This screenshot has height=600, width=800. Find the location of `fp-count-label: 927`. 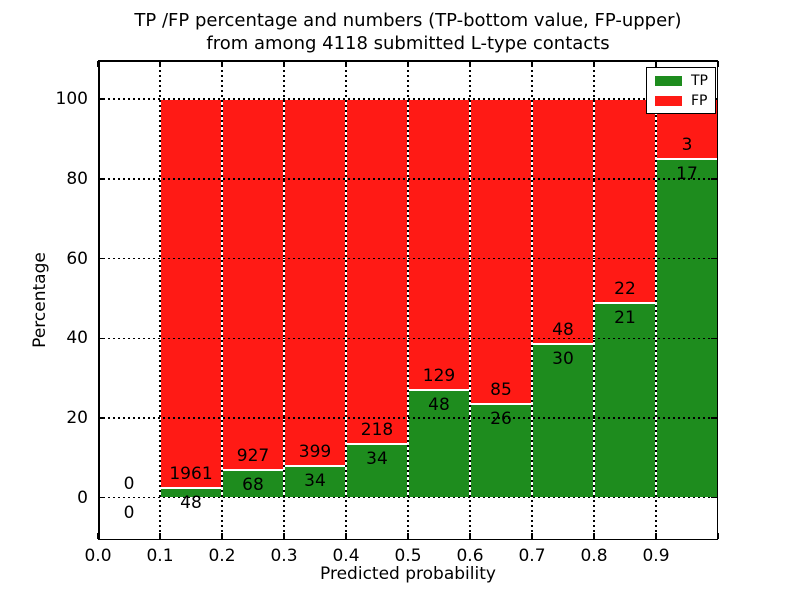

fp-count-label: 927 is located at coordinates (253, 456).